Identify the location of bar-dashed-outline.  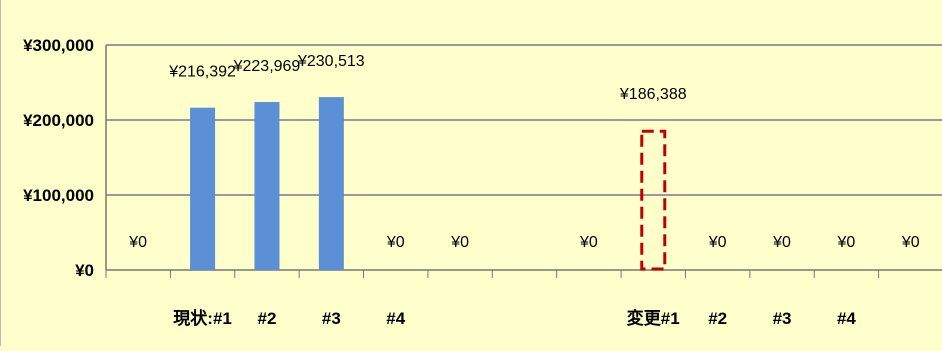
(653, 200).